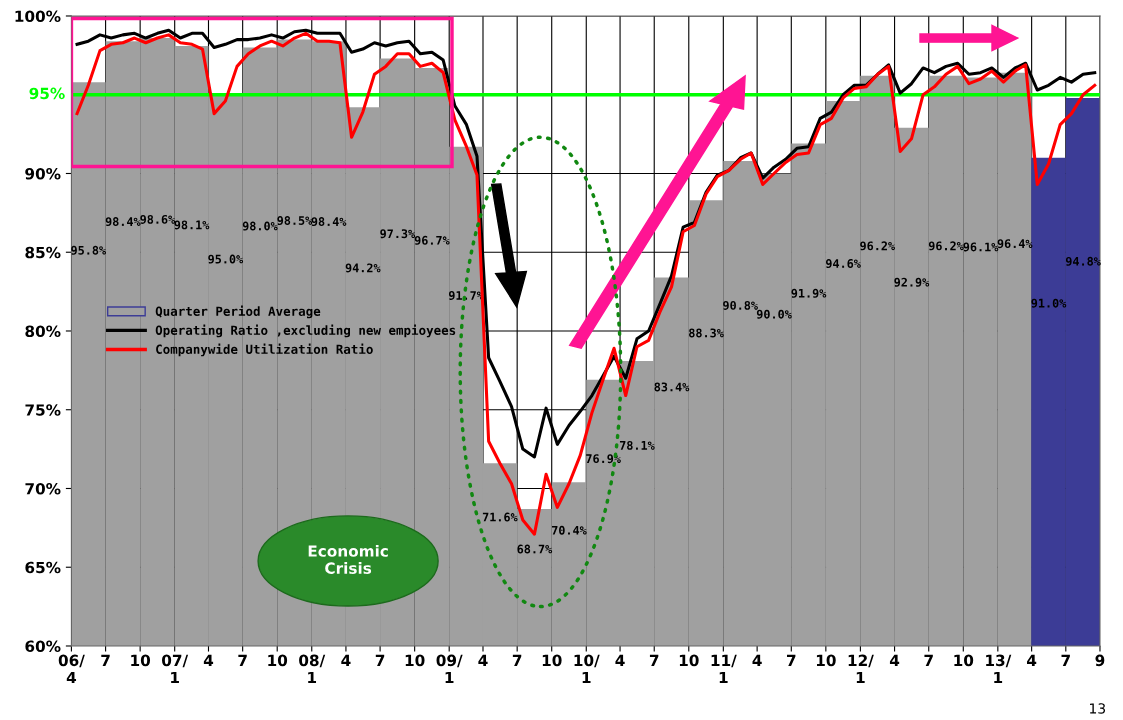 The image size is (1123, 720). What do you see at coordinates (89, 250) in the screenshot?
I see `data-label: 95.8%` at bounding box center [89, 250].